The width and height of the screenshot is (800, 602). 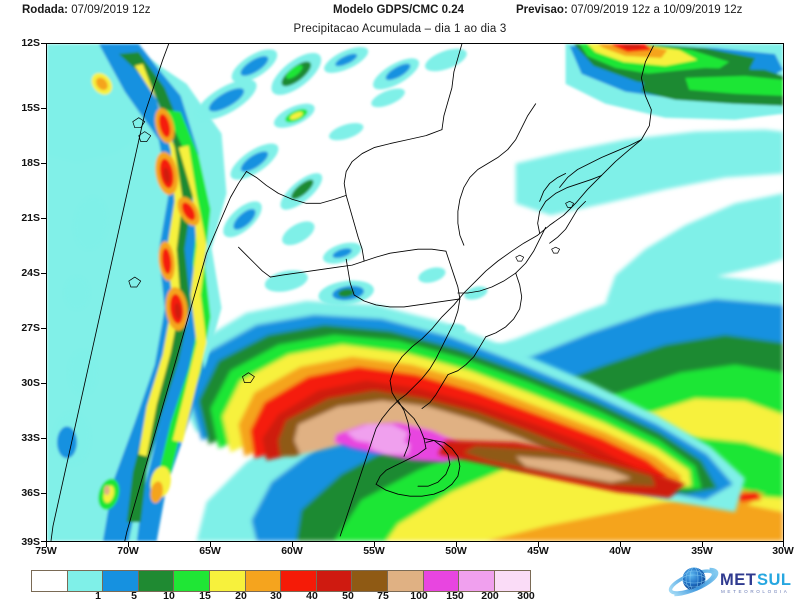 What do you see at coordinates (542, 10) in the screenshot?
I see `forecast-validity-label: Previsao:` at bounding box center [542, 10].